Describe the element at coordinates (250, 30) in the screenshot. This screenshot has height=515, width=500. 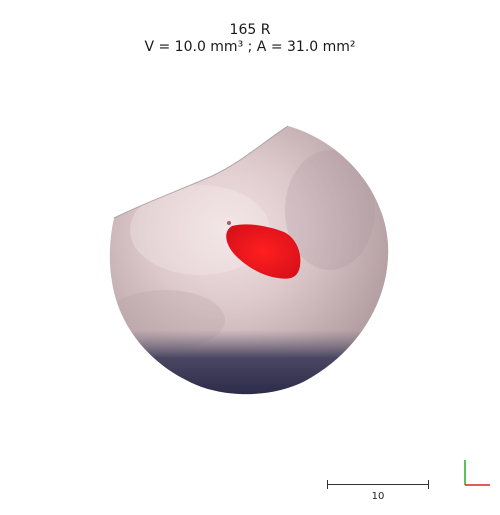
I see `specimen-label: 165 R` at that location.